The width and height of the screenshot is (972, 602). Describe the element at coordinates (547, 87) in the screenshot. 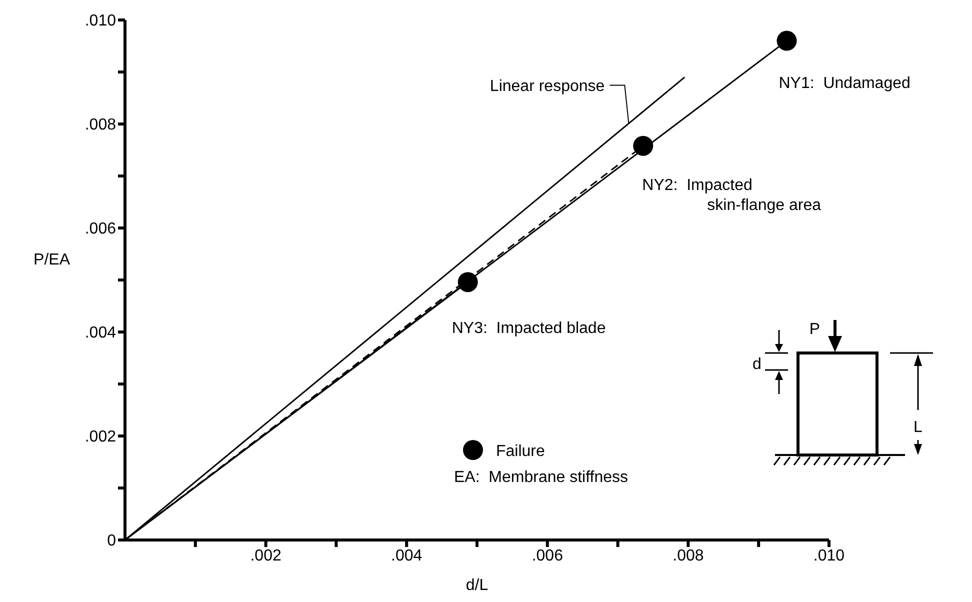

I see `text: Linear response` at that location.